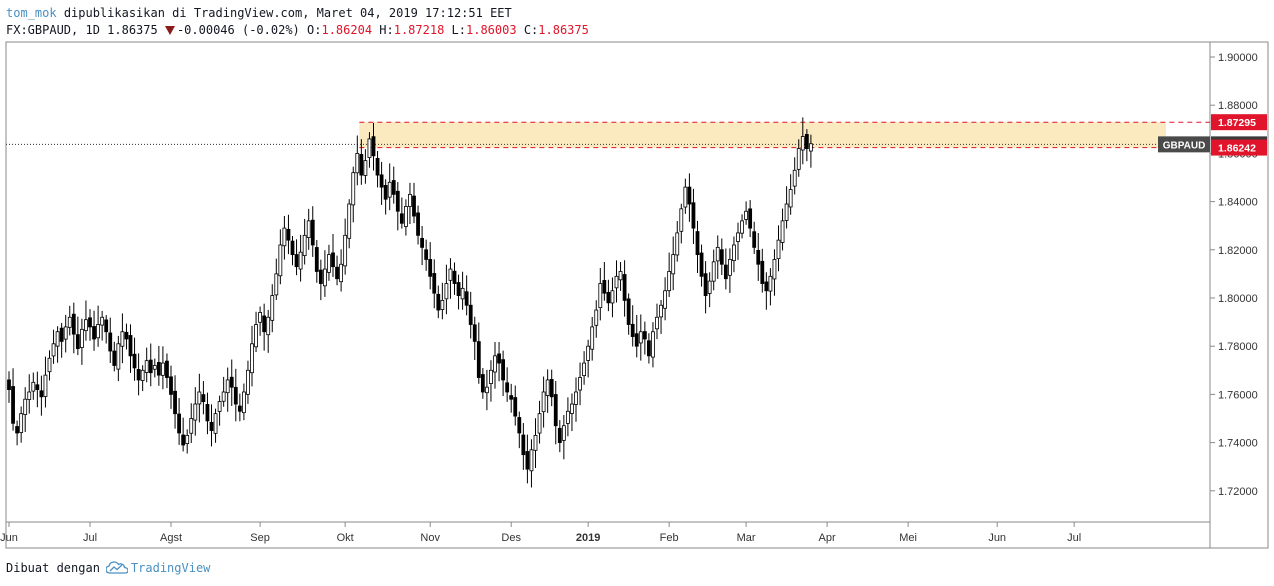 The image size is (1274, 586). I want to click on footer: Dibuat dengan TradingView, so click(108, 568).